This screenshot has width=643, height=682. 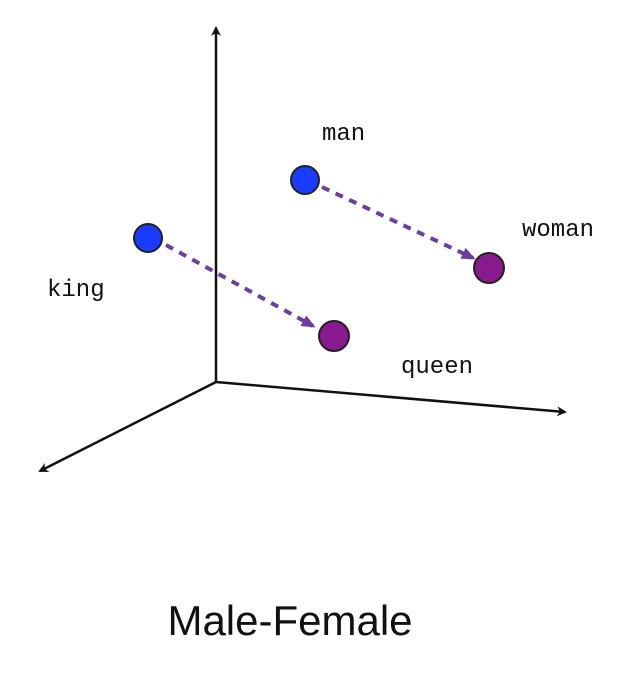 What do you see at coordinates (290, 620) in the screenshot?
I see `diagram-caption: Male-Female` at bounding box center [290, 620].